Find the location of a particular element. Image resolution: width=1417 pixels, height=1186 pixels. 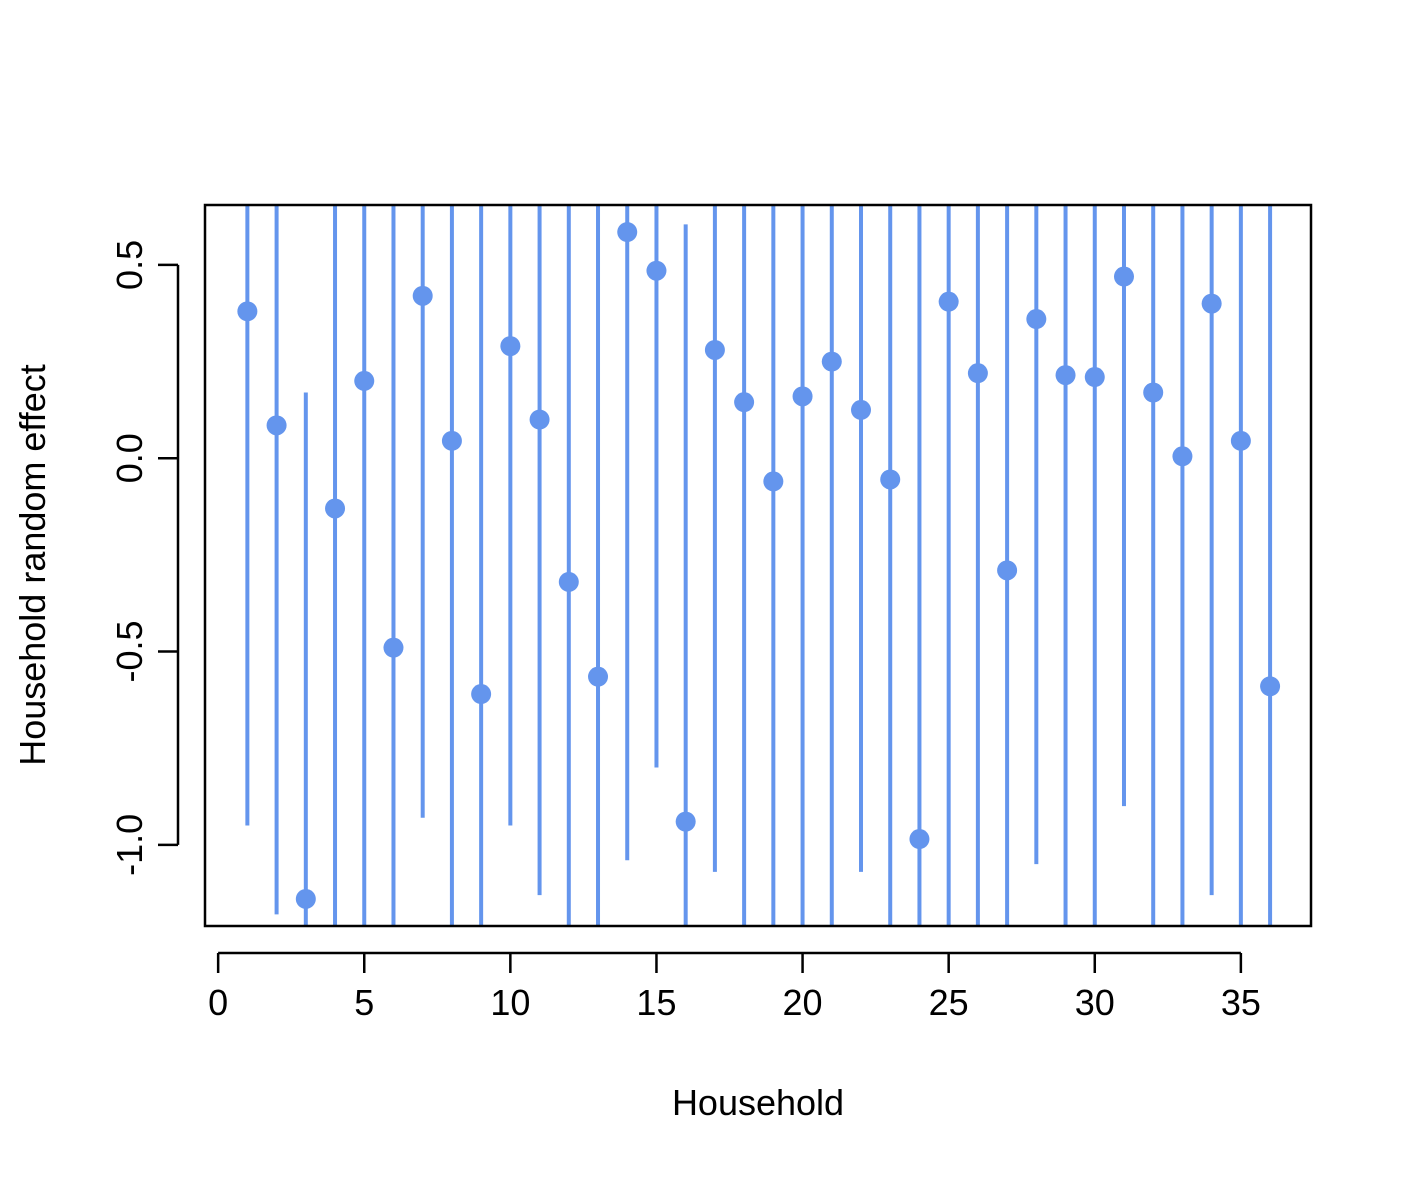

x-tick-label-25: 25 is located at coordinates (949, 1002).